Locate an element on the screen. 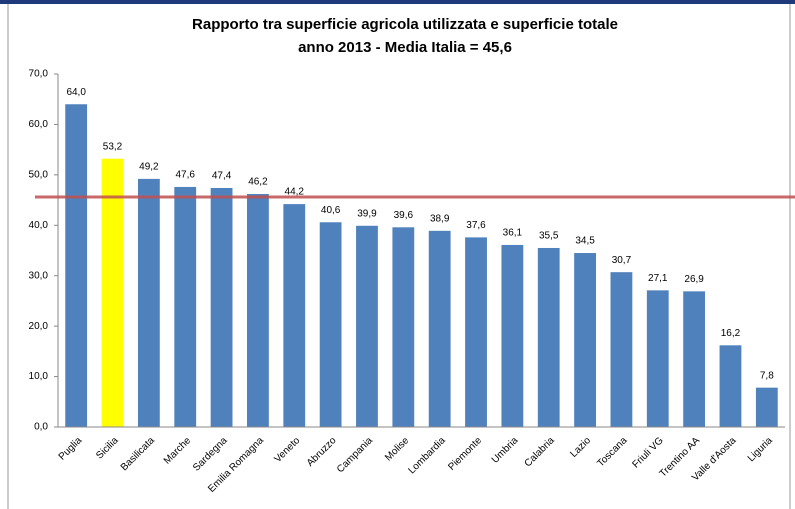 This screenshot has height=509, width=795. value-label: 16,2 is located at coordinates (731, 333).